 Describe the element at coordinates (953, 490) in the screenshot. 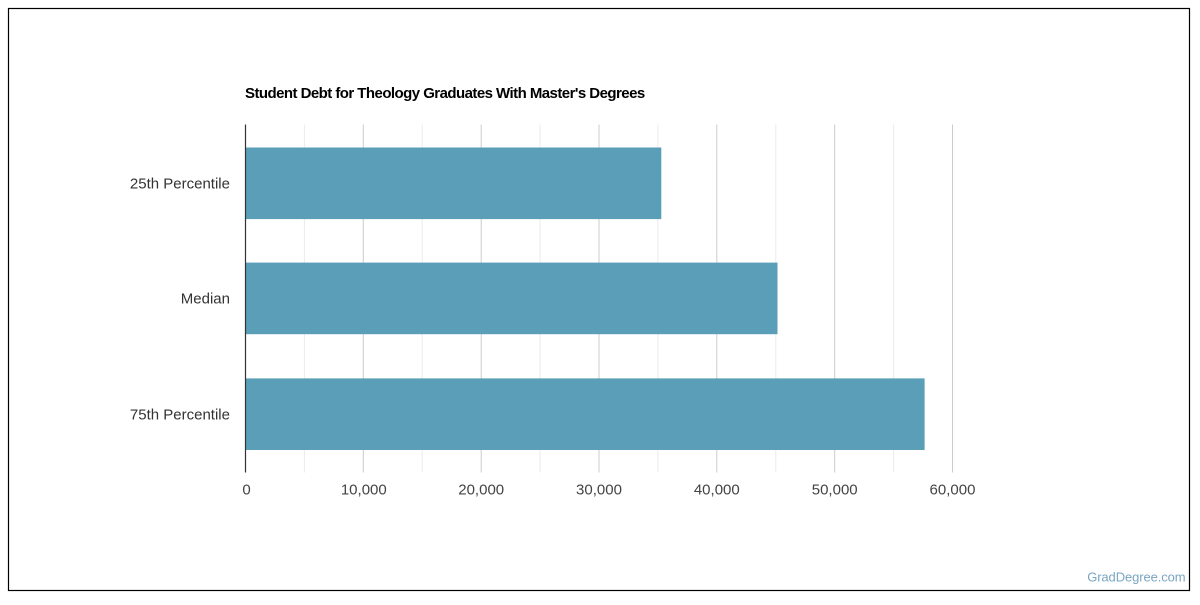

I see `svg-text: 60,000` at that location.